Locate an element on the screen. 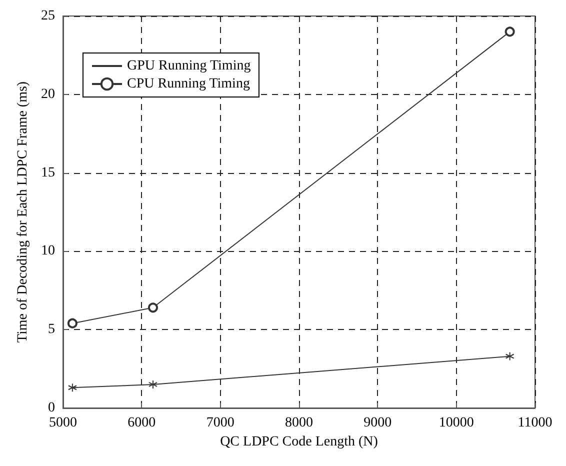 Image resolution: width=566 pixels, height=466 pixels. x-tick-label: 9000 is located at coordinates (378, 423).